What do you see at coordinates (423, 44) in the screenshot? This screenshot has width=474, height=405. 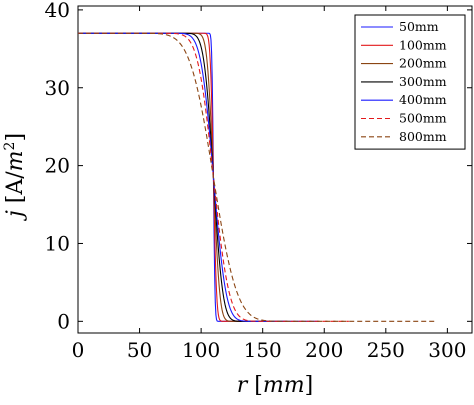 I see `legend-label-100mm: 100mm` at bounding box center [423, 44].